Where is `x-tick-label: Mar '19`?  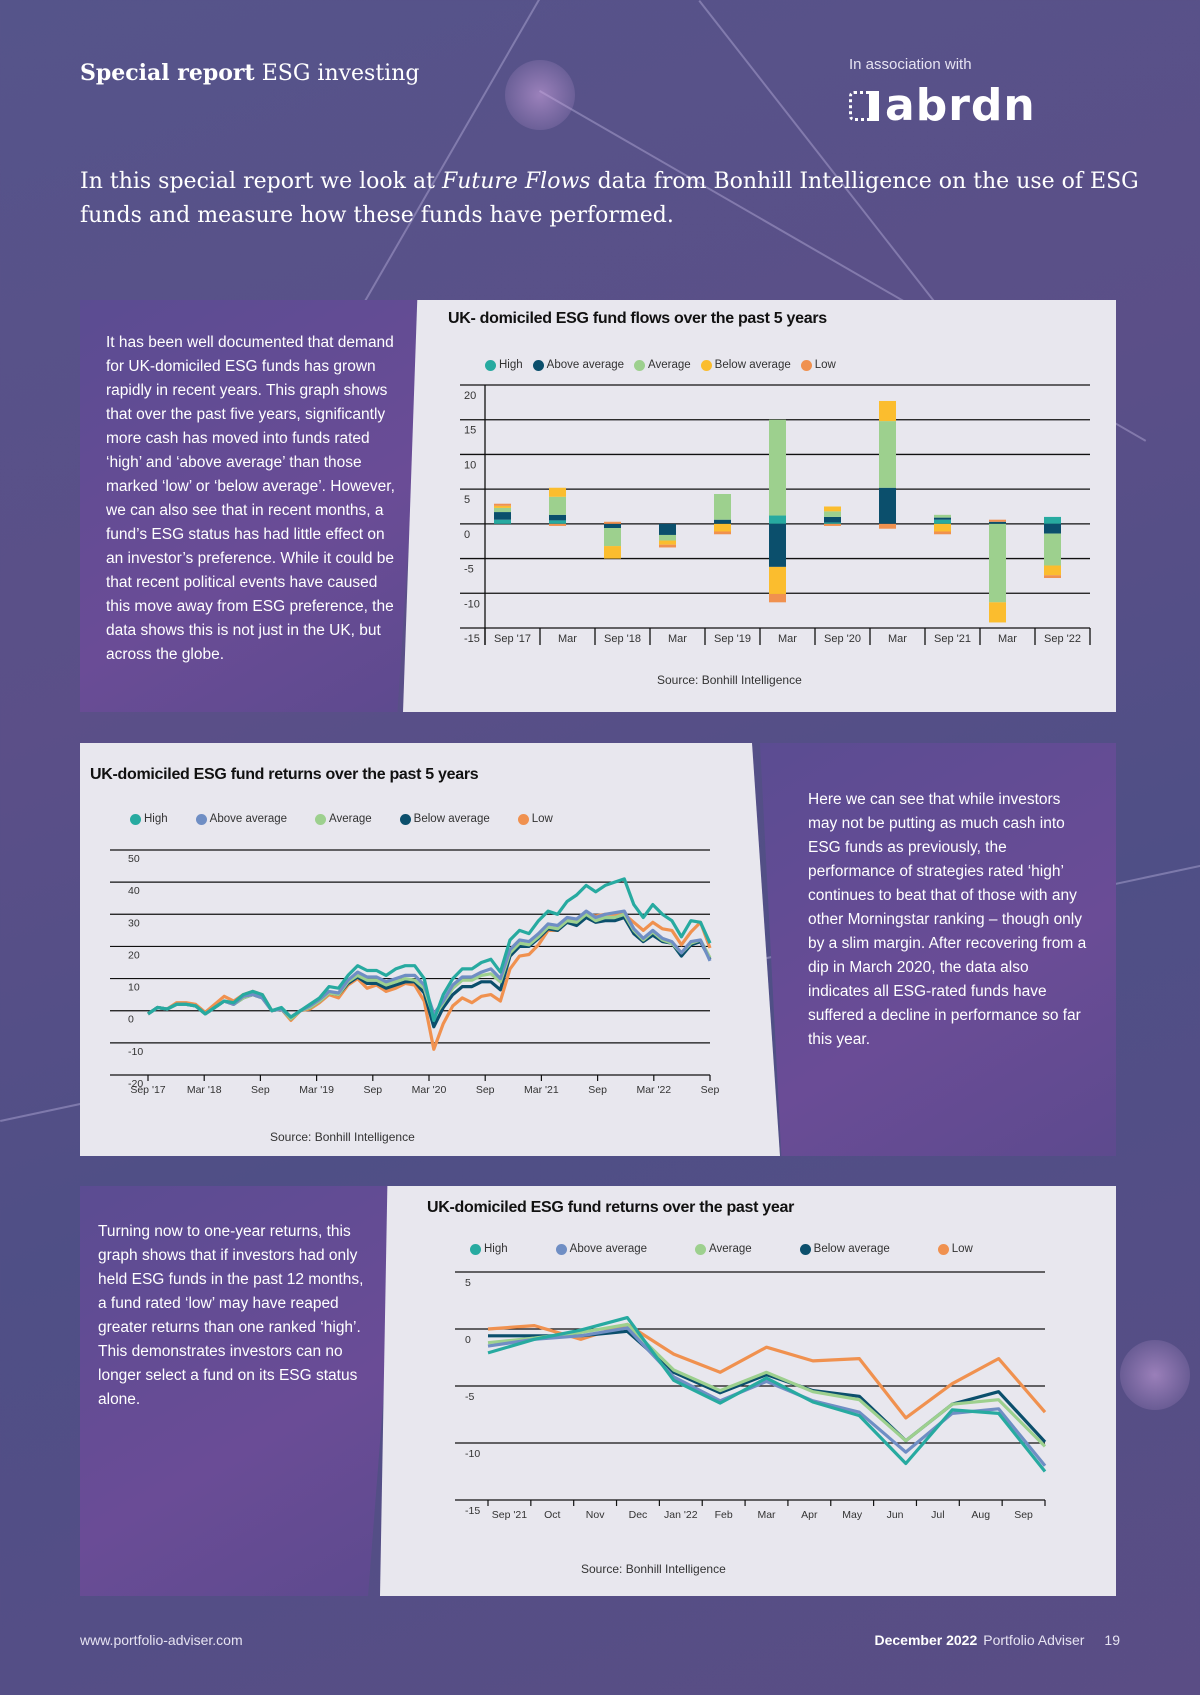
x-tick-label: Mar '19 is located at coordinates (316, 1090).